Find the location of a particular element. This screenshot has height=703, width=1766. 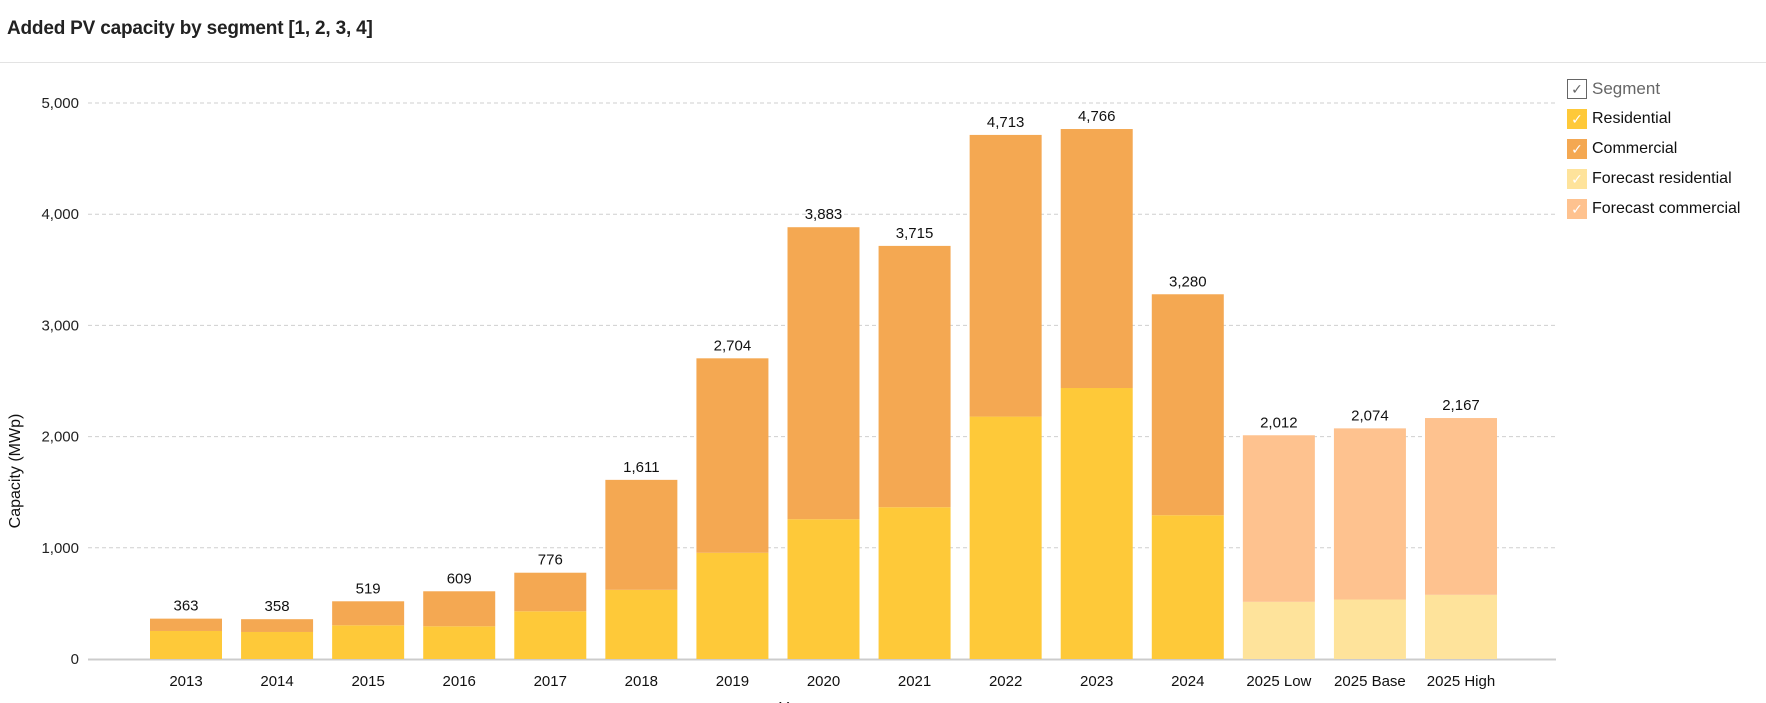

total-label: 3,280 is located at coordinates (1188, 281).